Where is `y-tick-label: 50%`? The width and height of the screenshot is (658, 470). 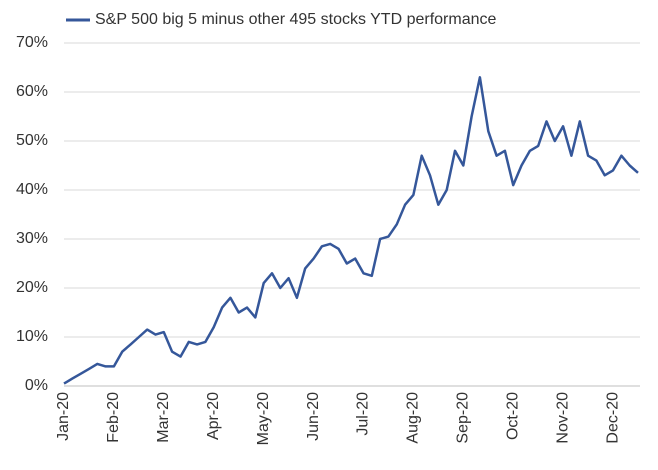 y-tick-label: 50% is located at coordinates (32, 140).